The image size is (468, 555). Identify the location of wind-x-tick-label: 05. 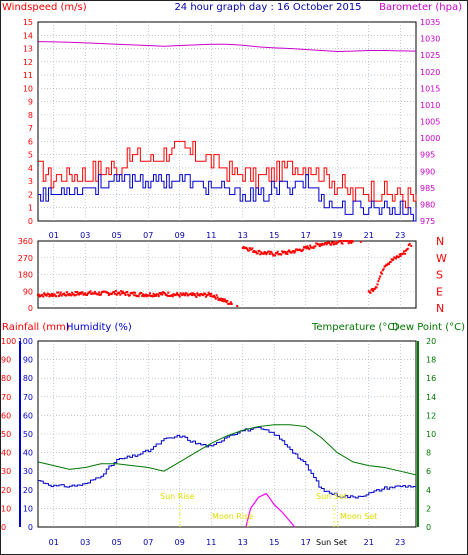
(117, 235).